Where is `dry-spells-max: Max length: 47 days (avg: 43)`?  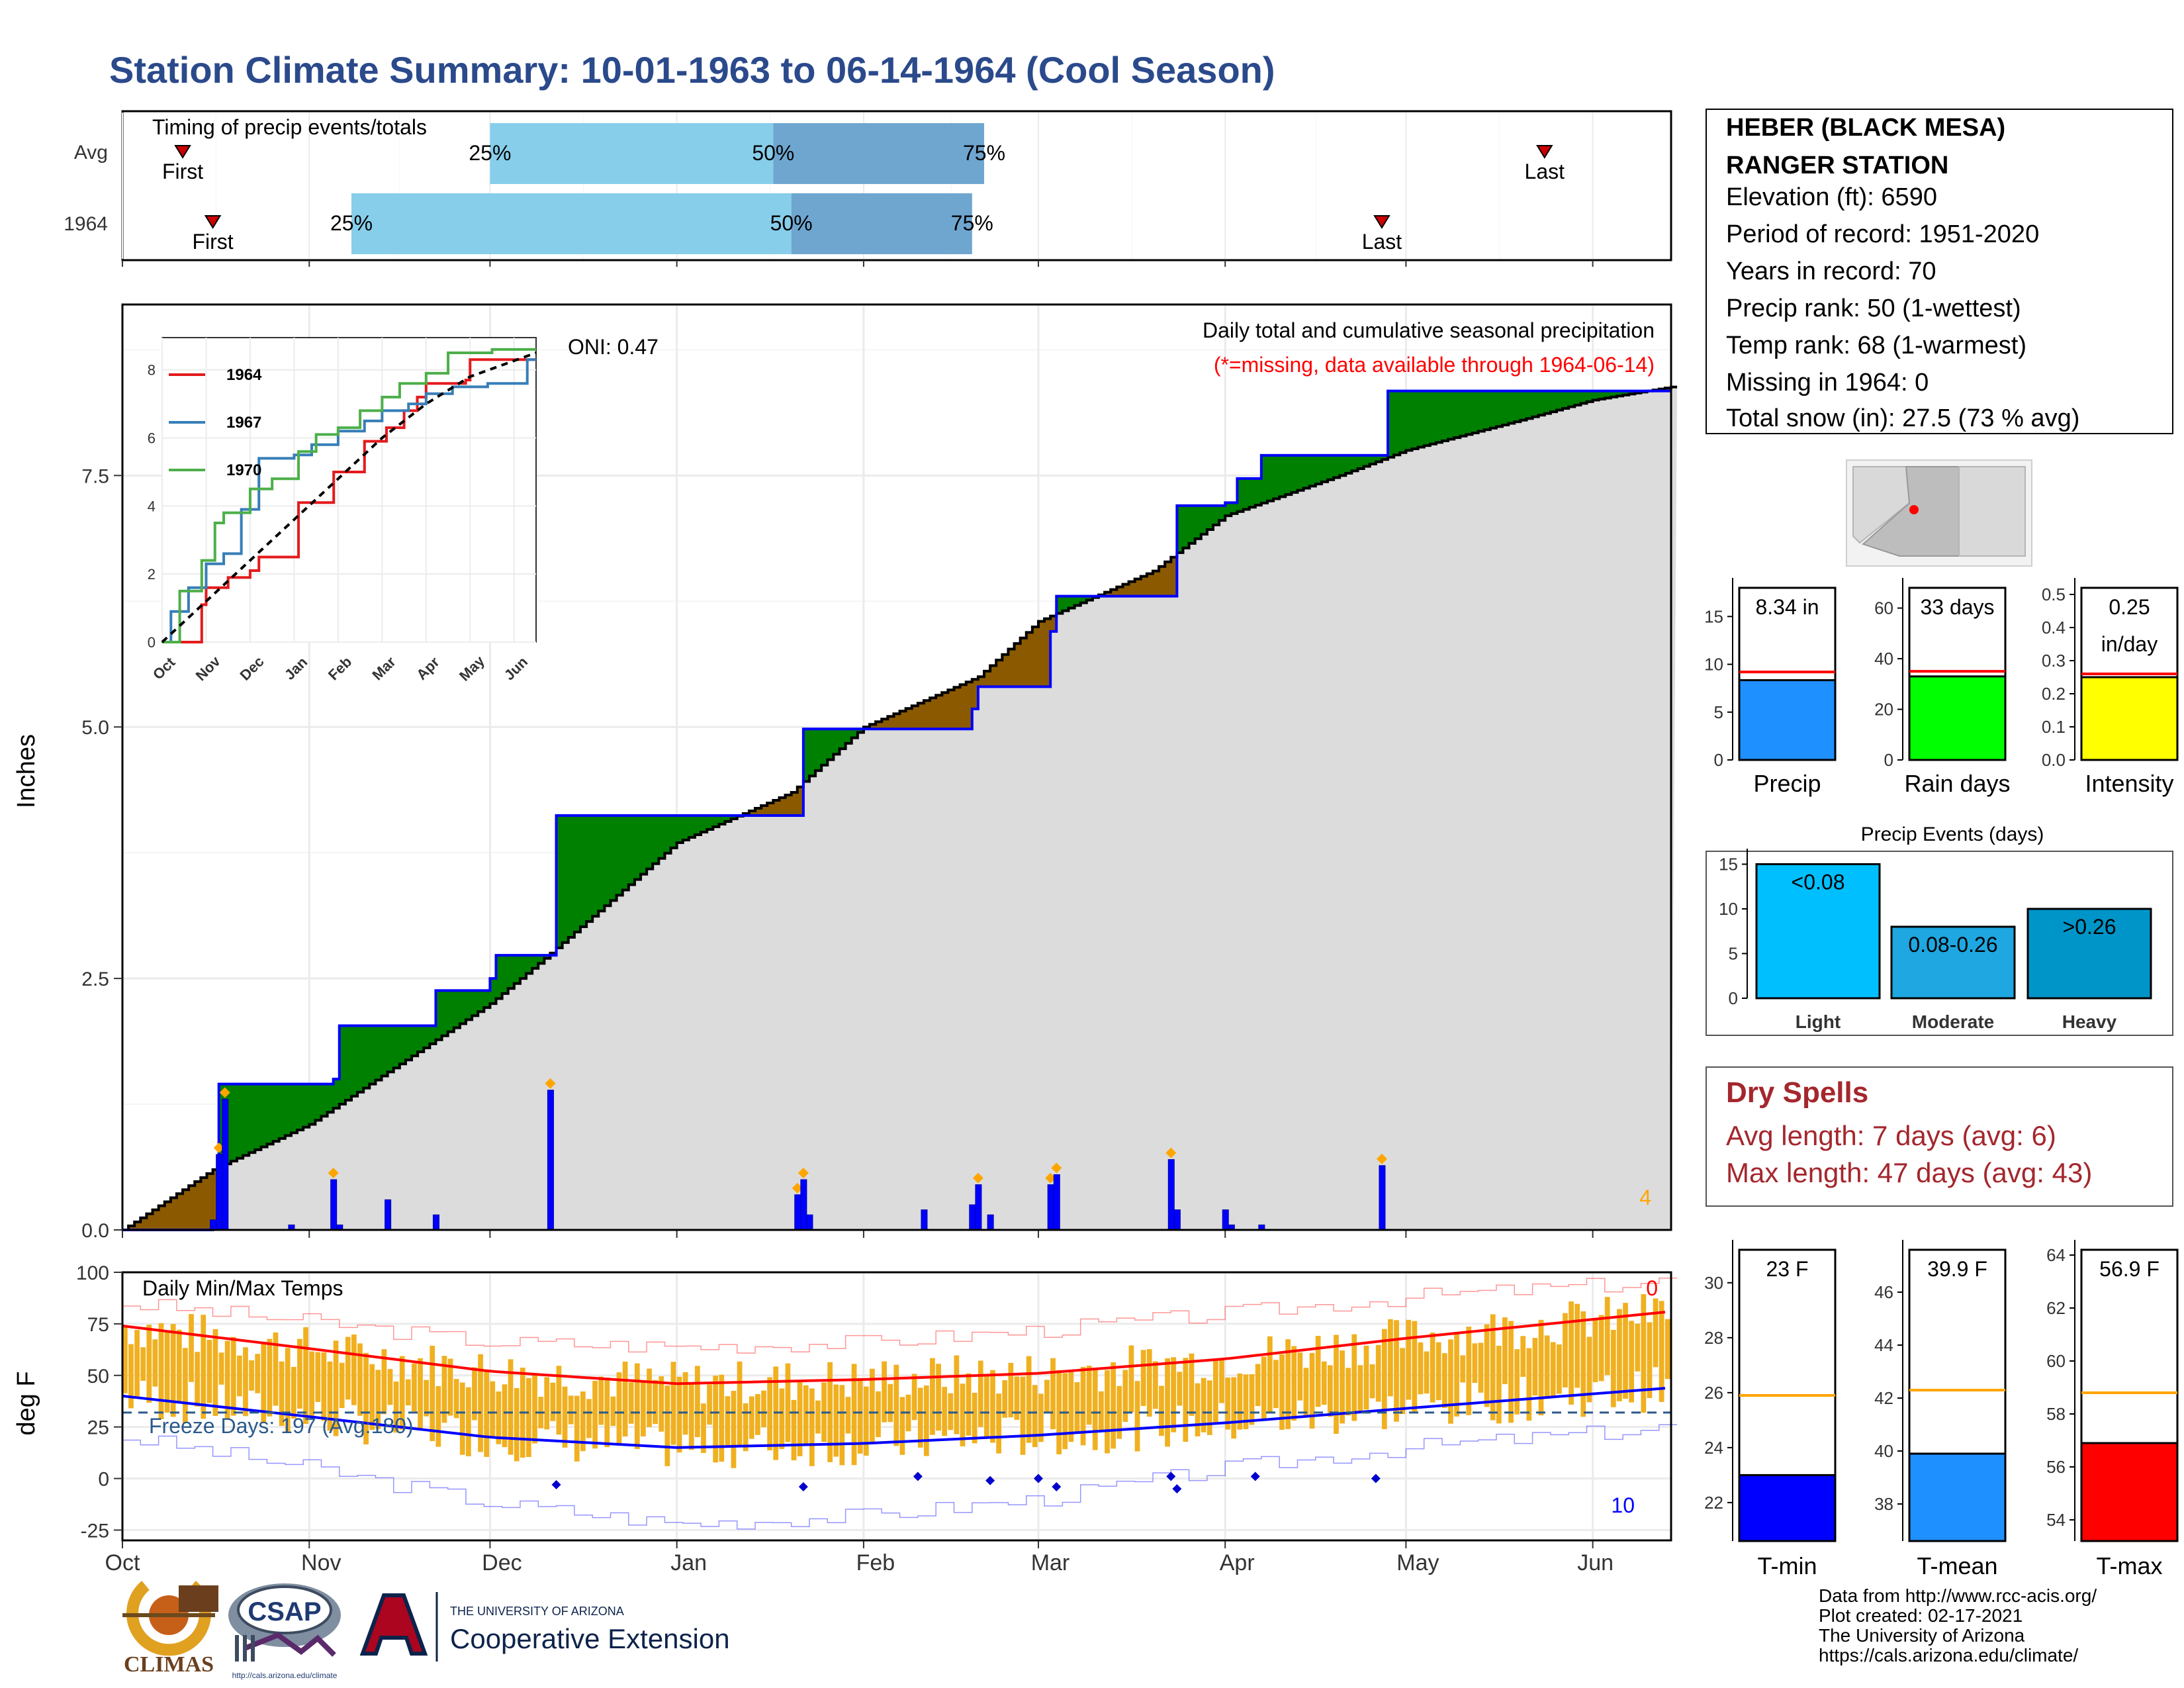
dry-spells-max: Max length: 47 days (avg: 43) is located at coordinates (1909, 1172).